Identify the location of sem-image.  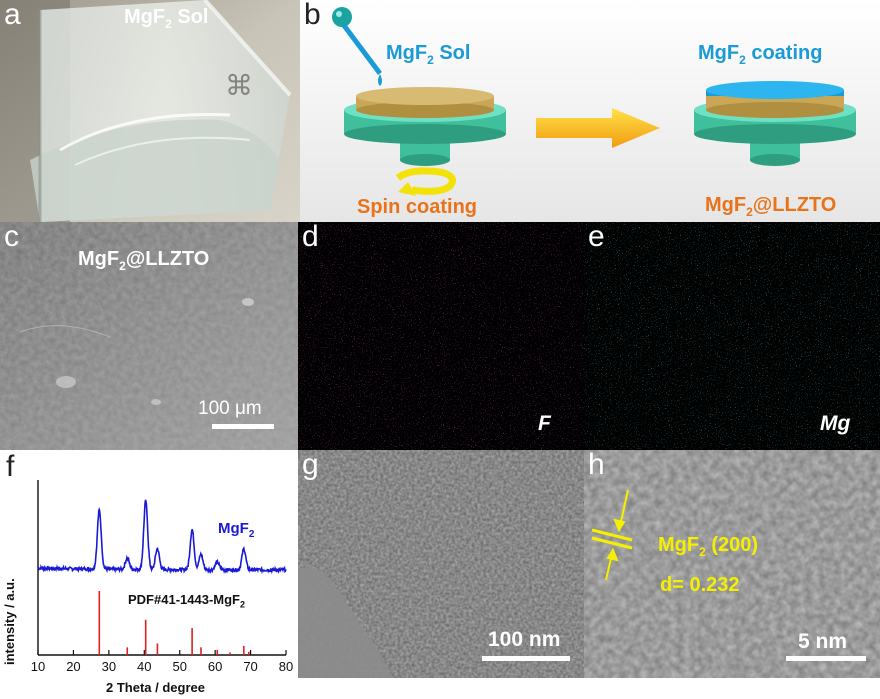
(149, 336).